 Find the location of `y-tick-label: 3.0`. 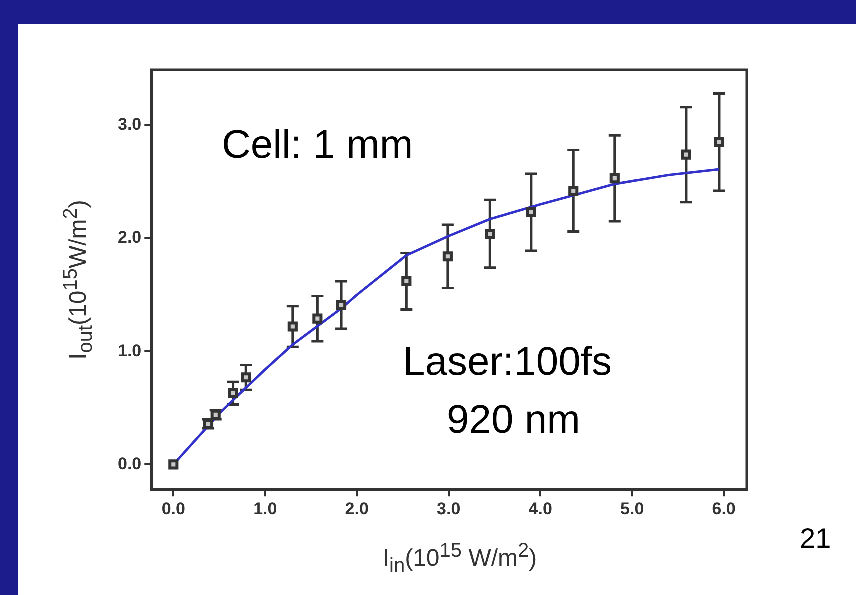

y-tick-label: 3.0 is located at coordinates (130, 124).